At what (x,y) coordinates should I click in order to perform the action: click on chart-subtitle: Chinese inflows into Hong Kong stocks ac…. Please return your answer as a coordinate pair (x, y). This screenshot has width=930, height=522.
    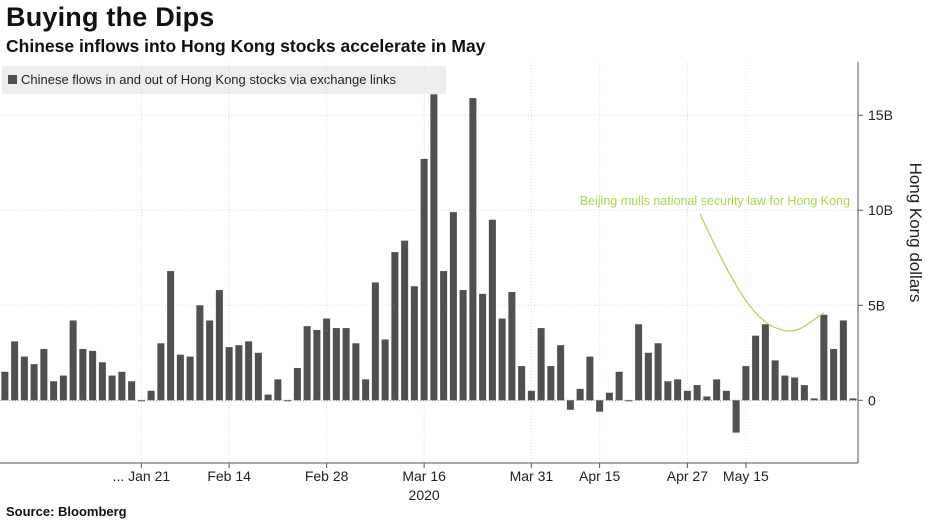
    Looking at the image, I should click on (246, 46).